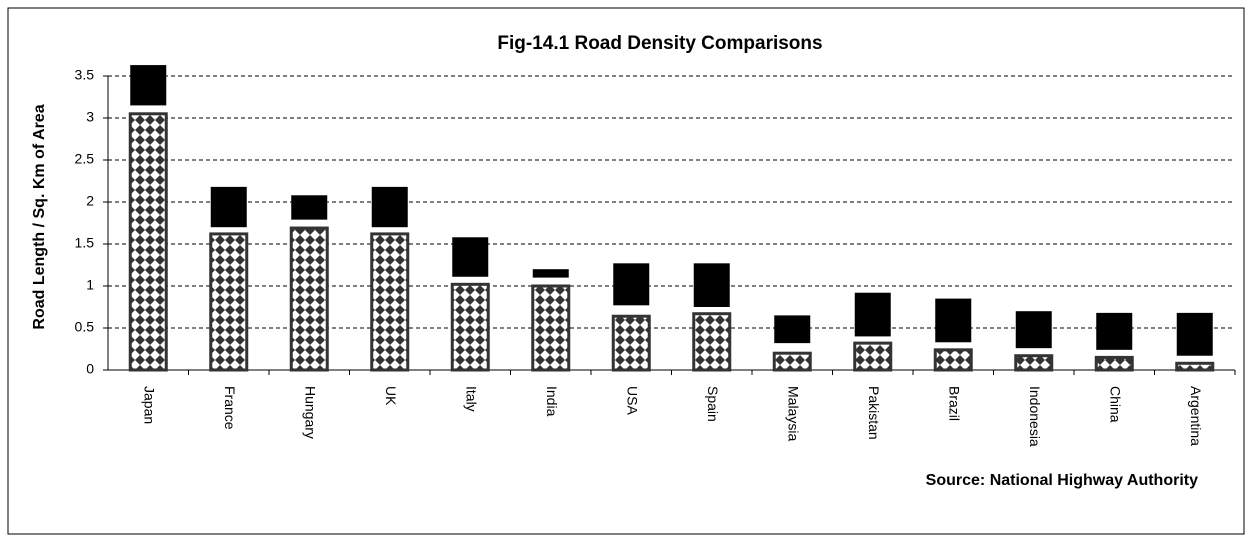  Describe the element at coordinates (794, 413) in the screenshot. I see `x-tick-label: Malaysia` at that location.